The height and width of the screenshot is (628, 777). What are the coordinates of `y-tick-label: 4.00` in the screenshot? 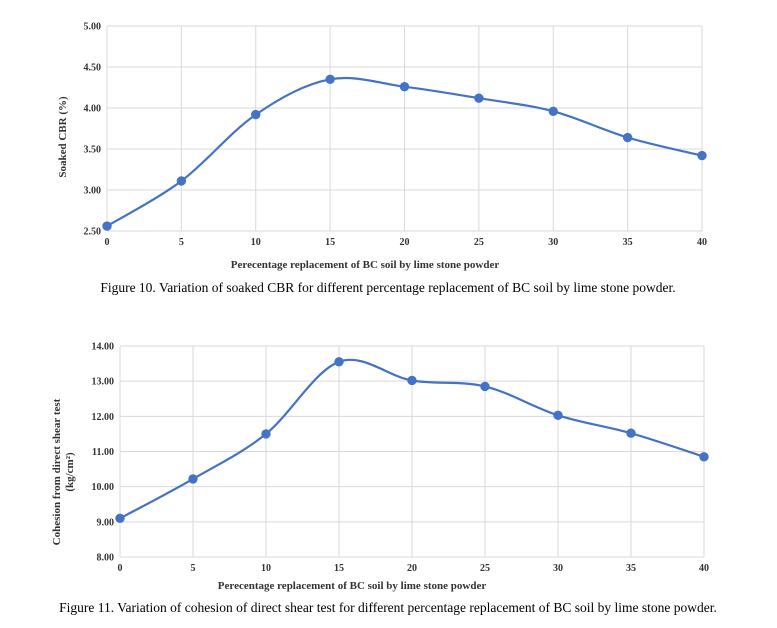 It's located at (93, 109).